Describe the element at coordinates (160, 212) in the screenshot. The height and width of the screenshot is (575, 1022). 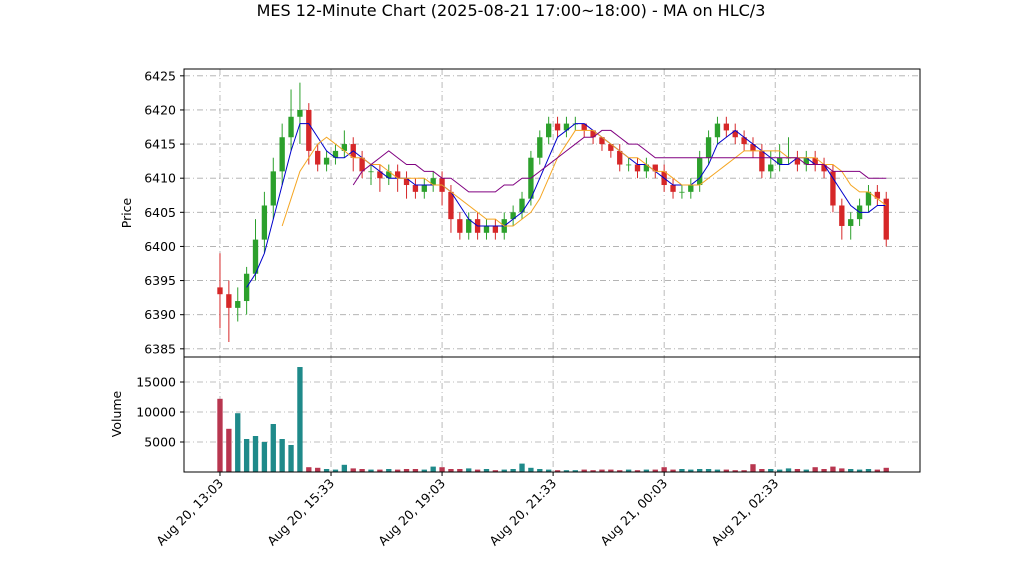
I see `y-tick-label: 6405` at that location.